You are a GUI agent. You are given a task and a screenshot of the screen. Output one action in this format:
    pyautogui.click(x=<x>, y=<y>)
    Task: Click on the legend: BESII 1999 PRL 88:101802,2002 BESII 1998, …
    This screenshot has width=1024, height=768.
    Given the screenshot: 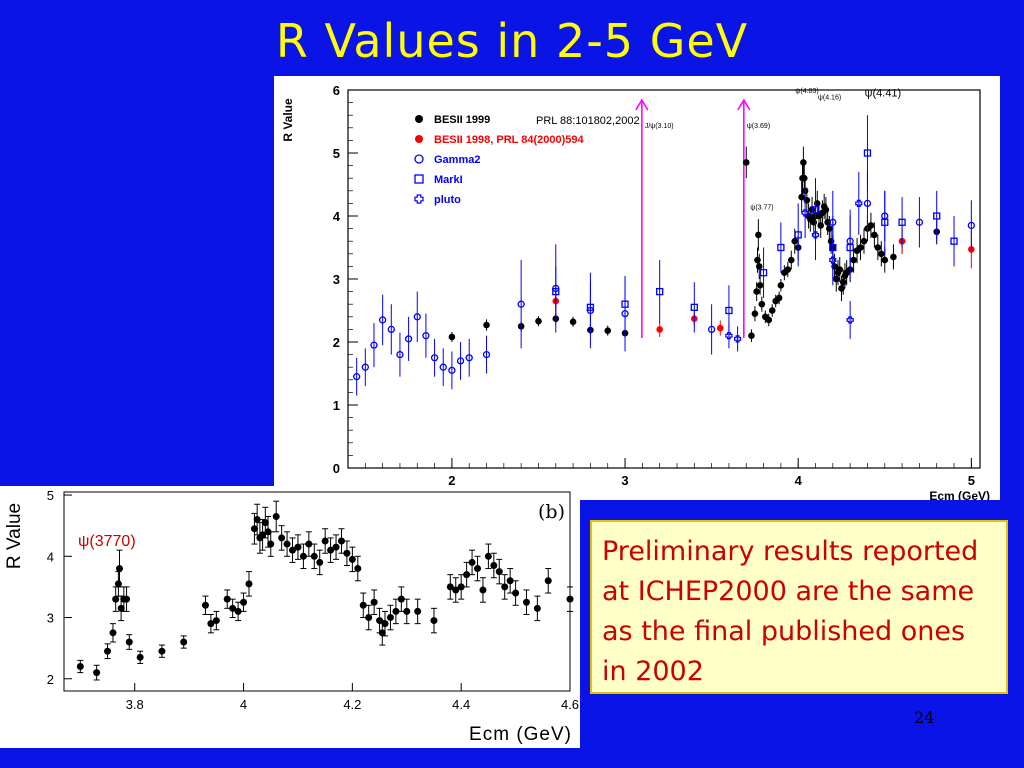 What is the action you would take?
    pyautogui.click(x=527, y=160)
    